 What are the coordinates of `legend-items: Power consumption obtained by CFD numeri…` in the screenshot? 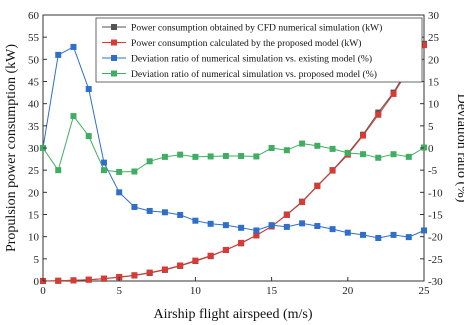 It's located at (242, 51).